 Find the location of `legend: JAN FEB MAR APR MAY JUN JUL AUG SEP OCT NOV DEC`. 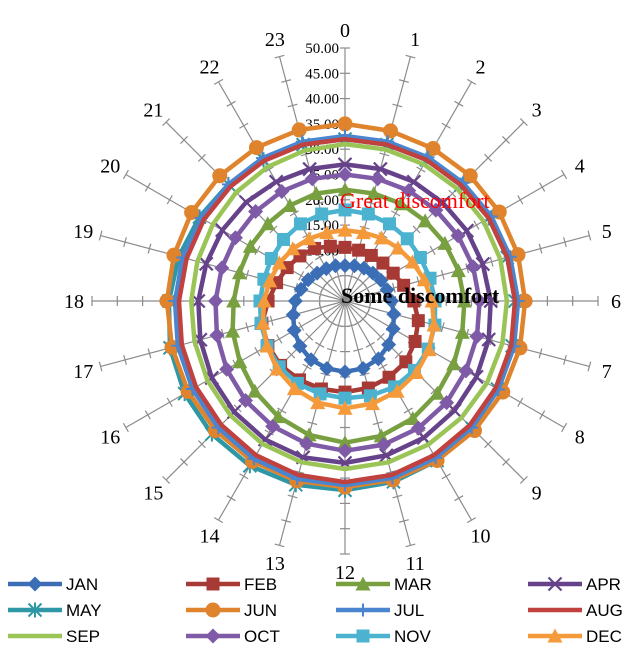

legend: JAN FEB MAR APR MAY JUN JUL AUG SEP OCT NOV DEC is located at coordinates (315, 610).